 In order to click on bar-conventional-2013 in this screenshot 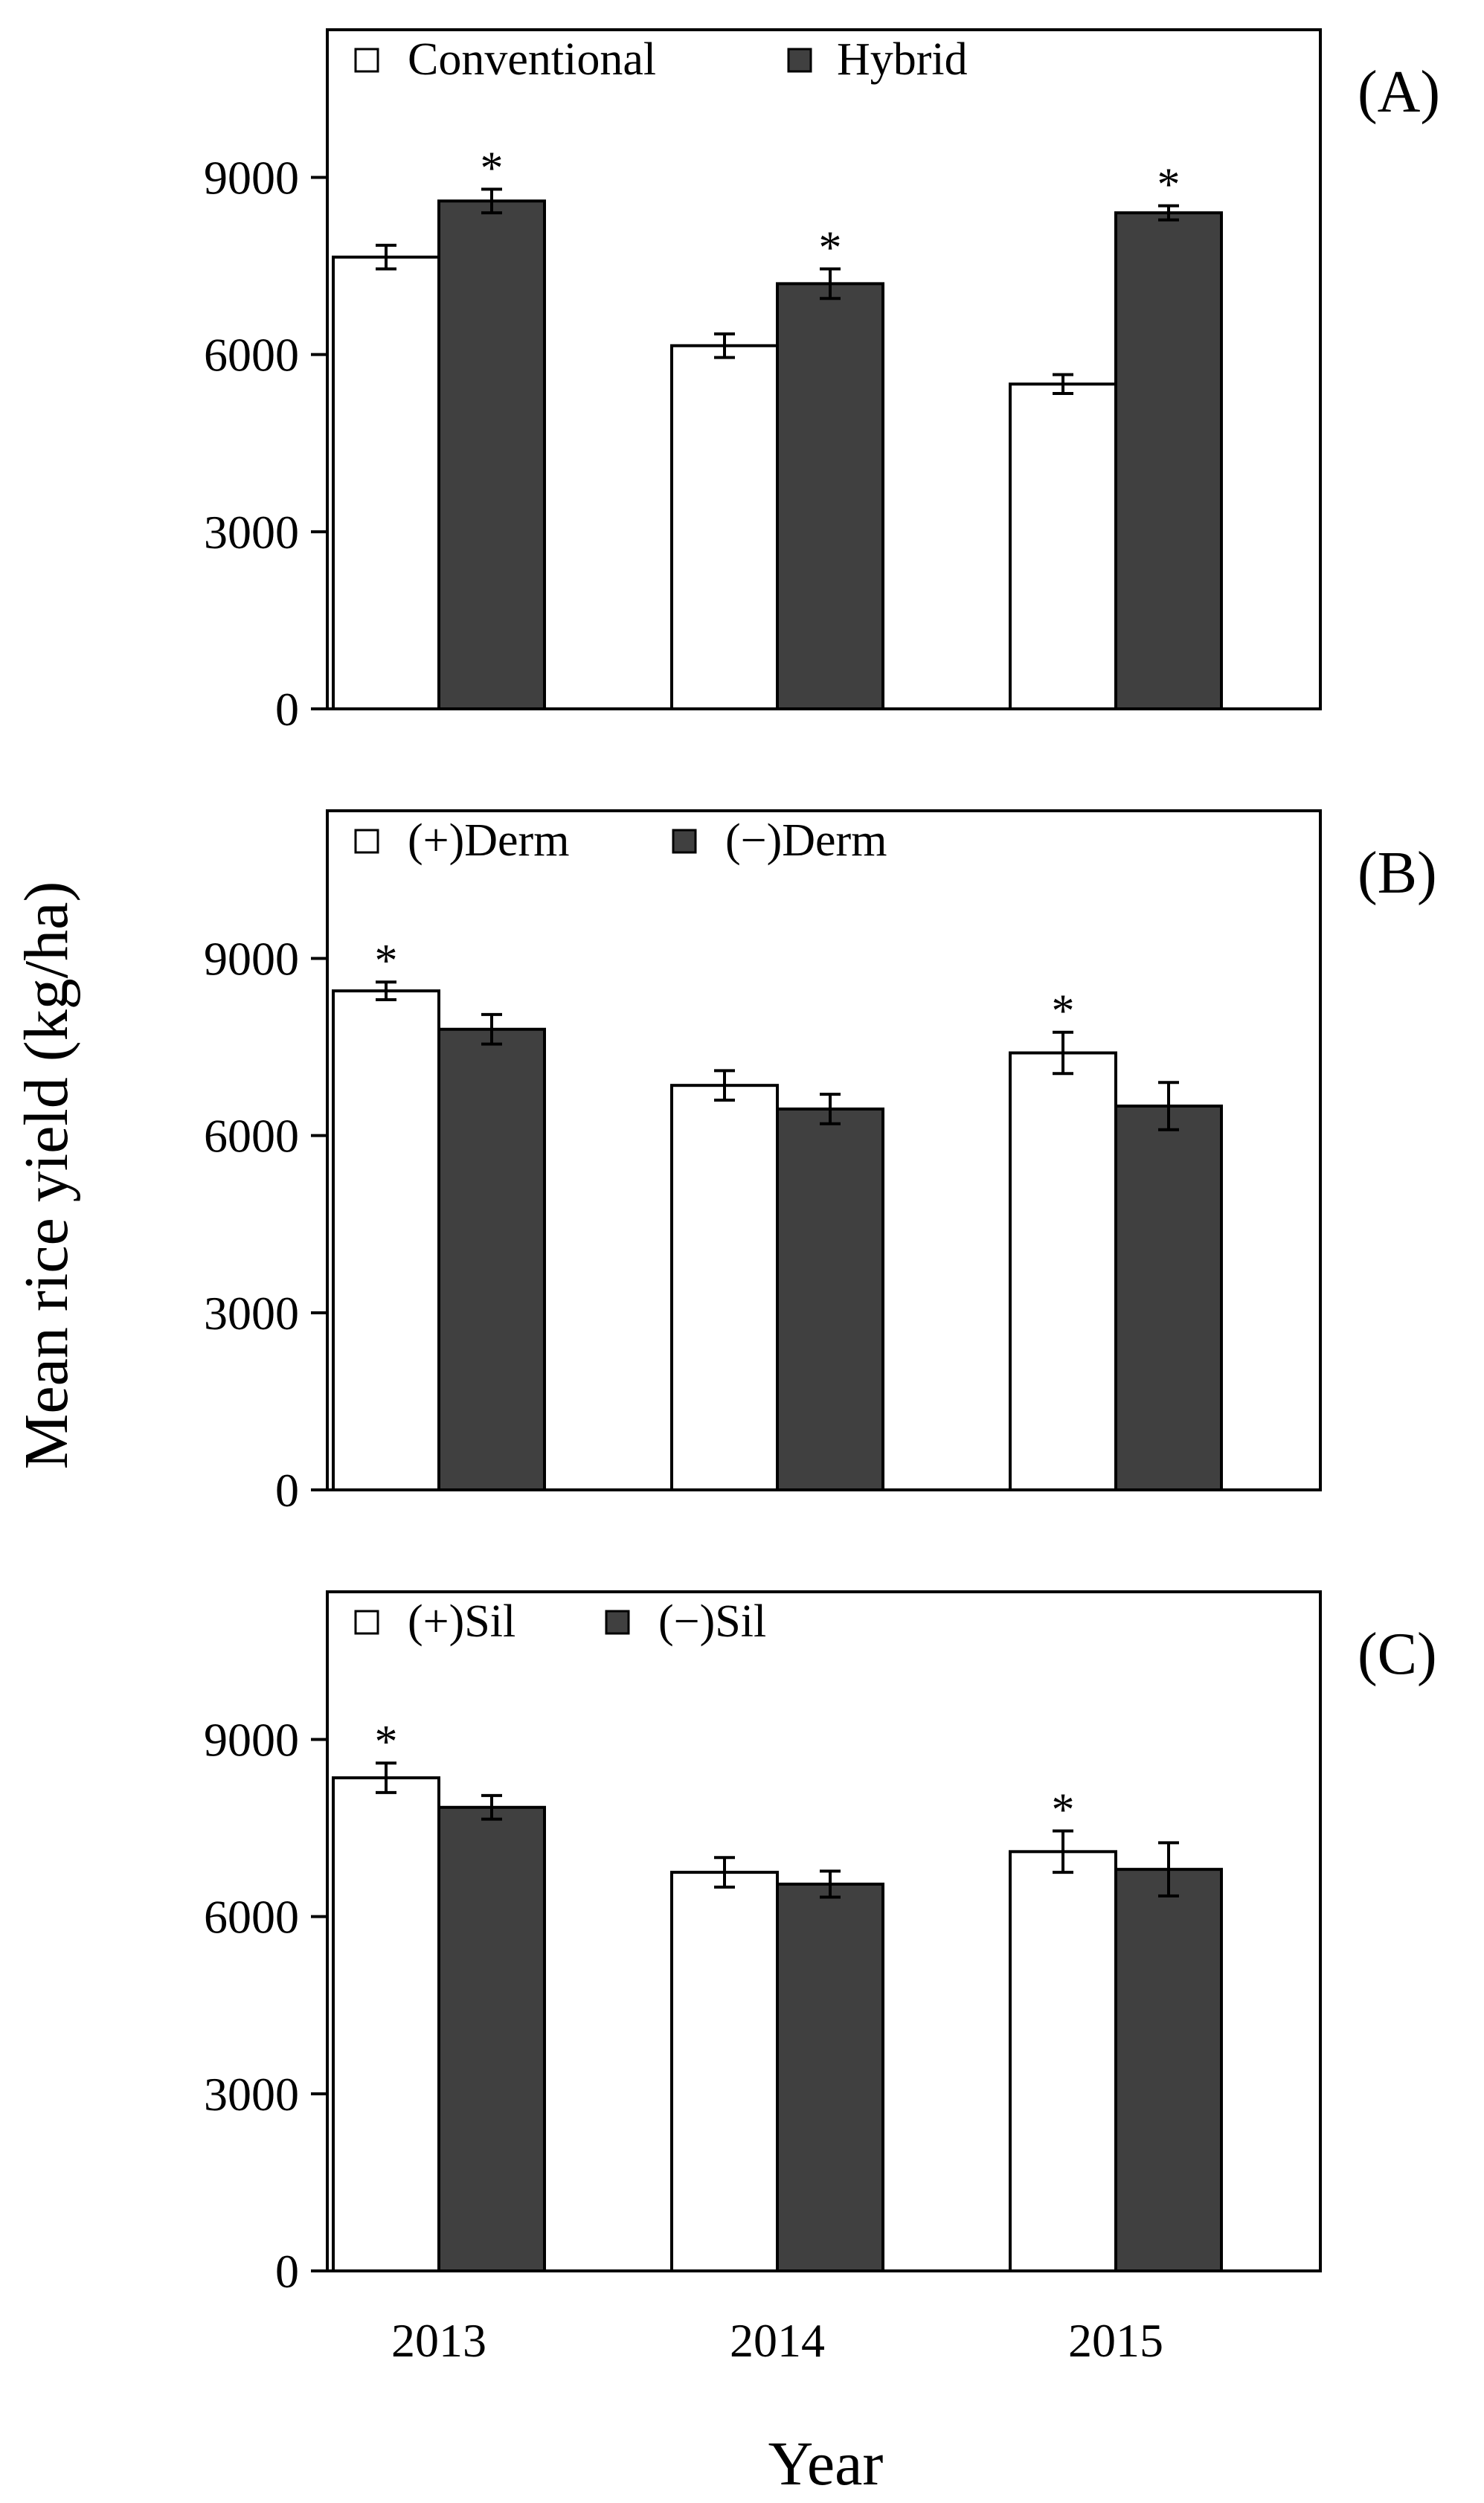, I will do `click(386, 483)`.